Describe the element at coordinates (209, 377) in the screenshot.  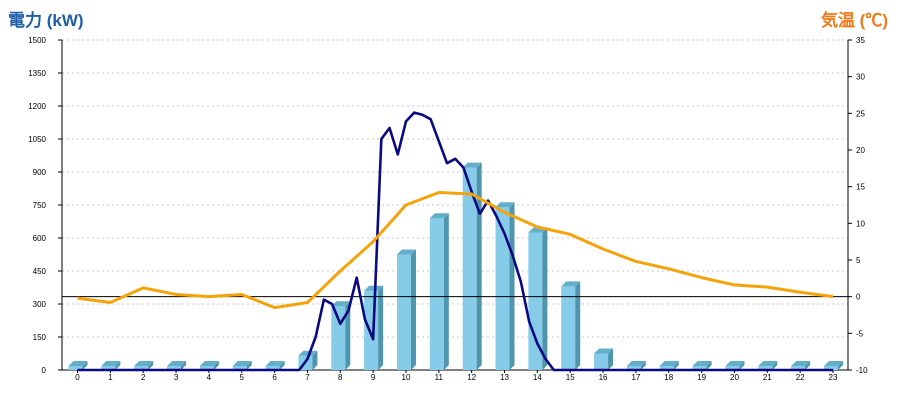
I see `x-tick-label: 4` at that location.